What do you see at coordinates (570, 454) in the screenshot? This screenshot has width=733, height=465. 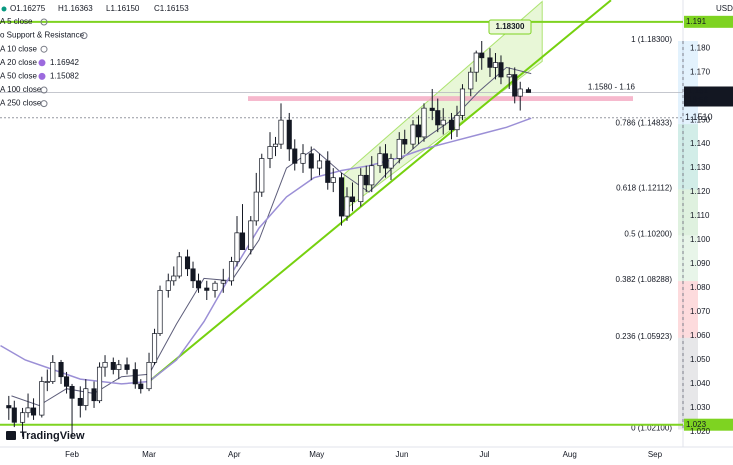 I see `x-tick-label: Aug` at bounding box center [570, 454].